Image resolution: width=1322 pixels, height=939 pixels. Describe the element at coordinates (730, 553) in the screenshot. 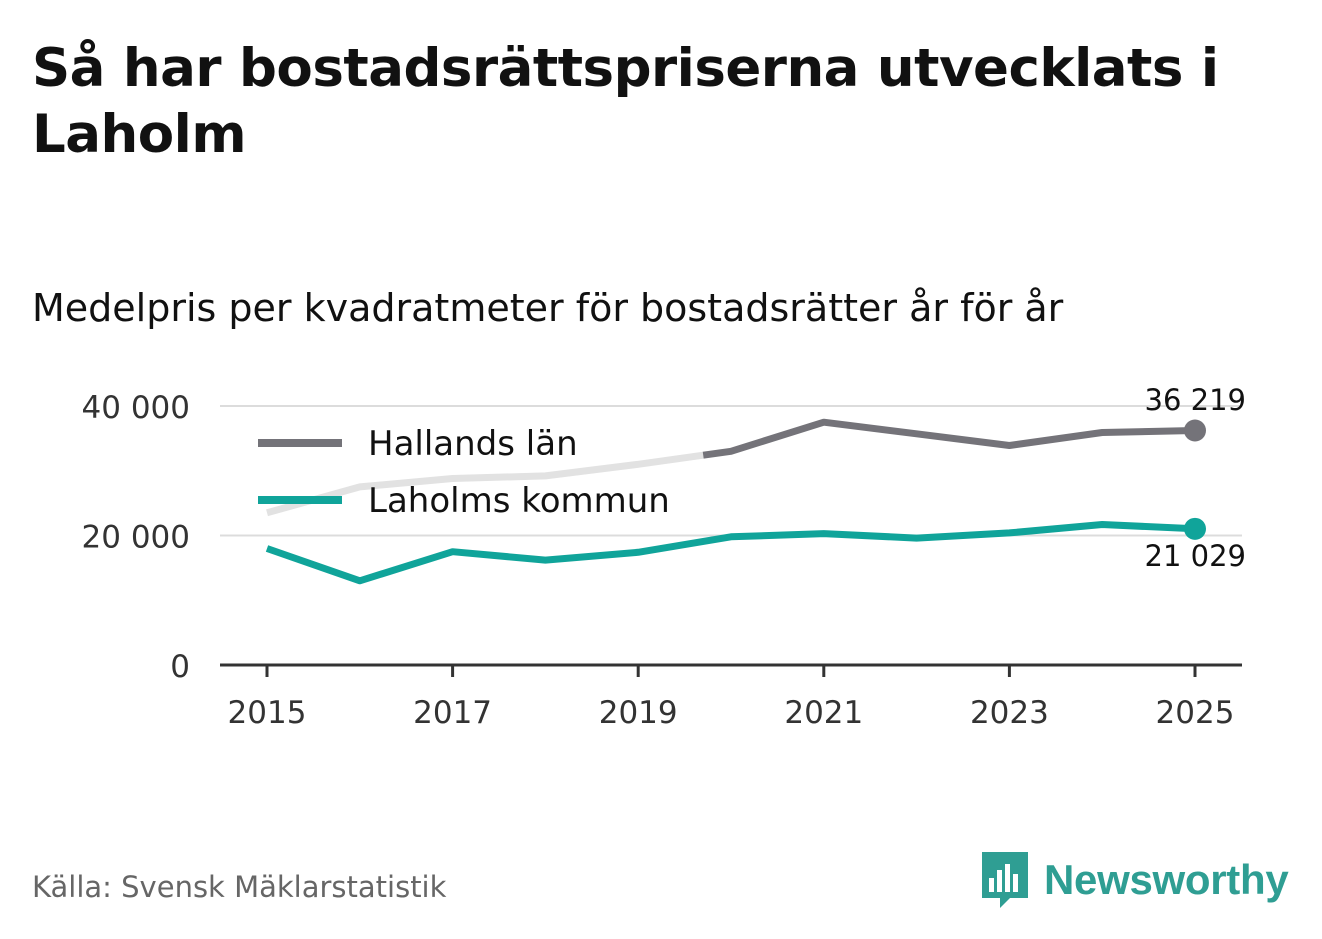

I see `series-line-laholm` at that location.